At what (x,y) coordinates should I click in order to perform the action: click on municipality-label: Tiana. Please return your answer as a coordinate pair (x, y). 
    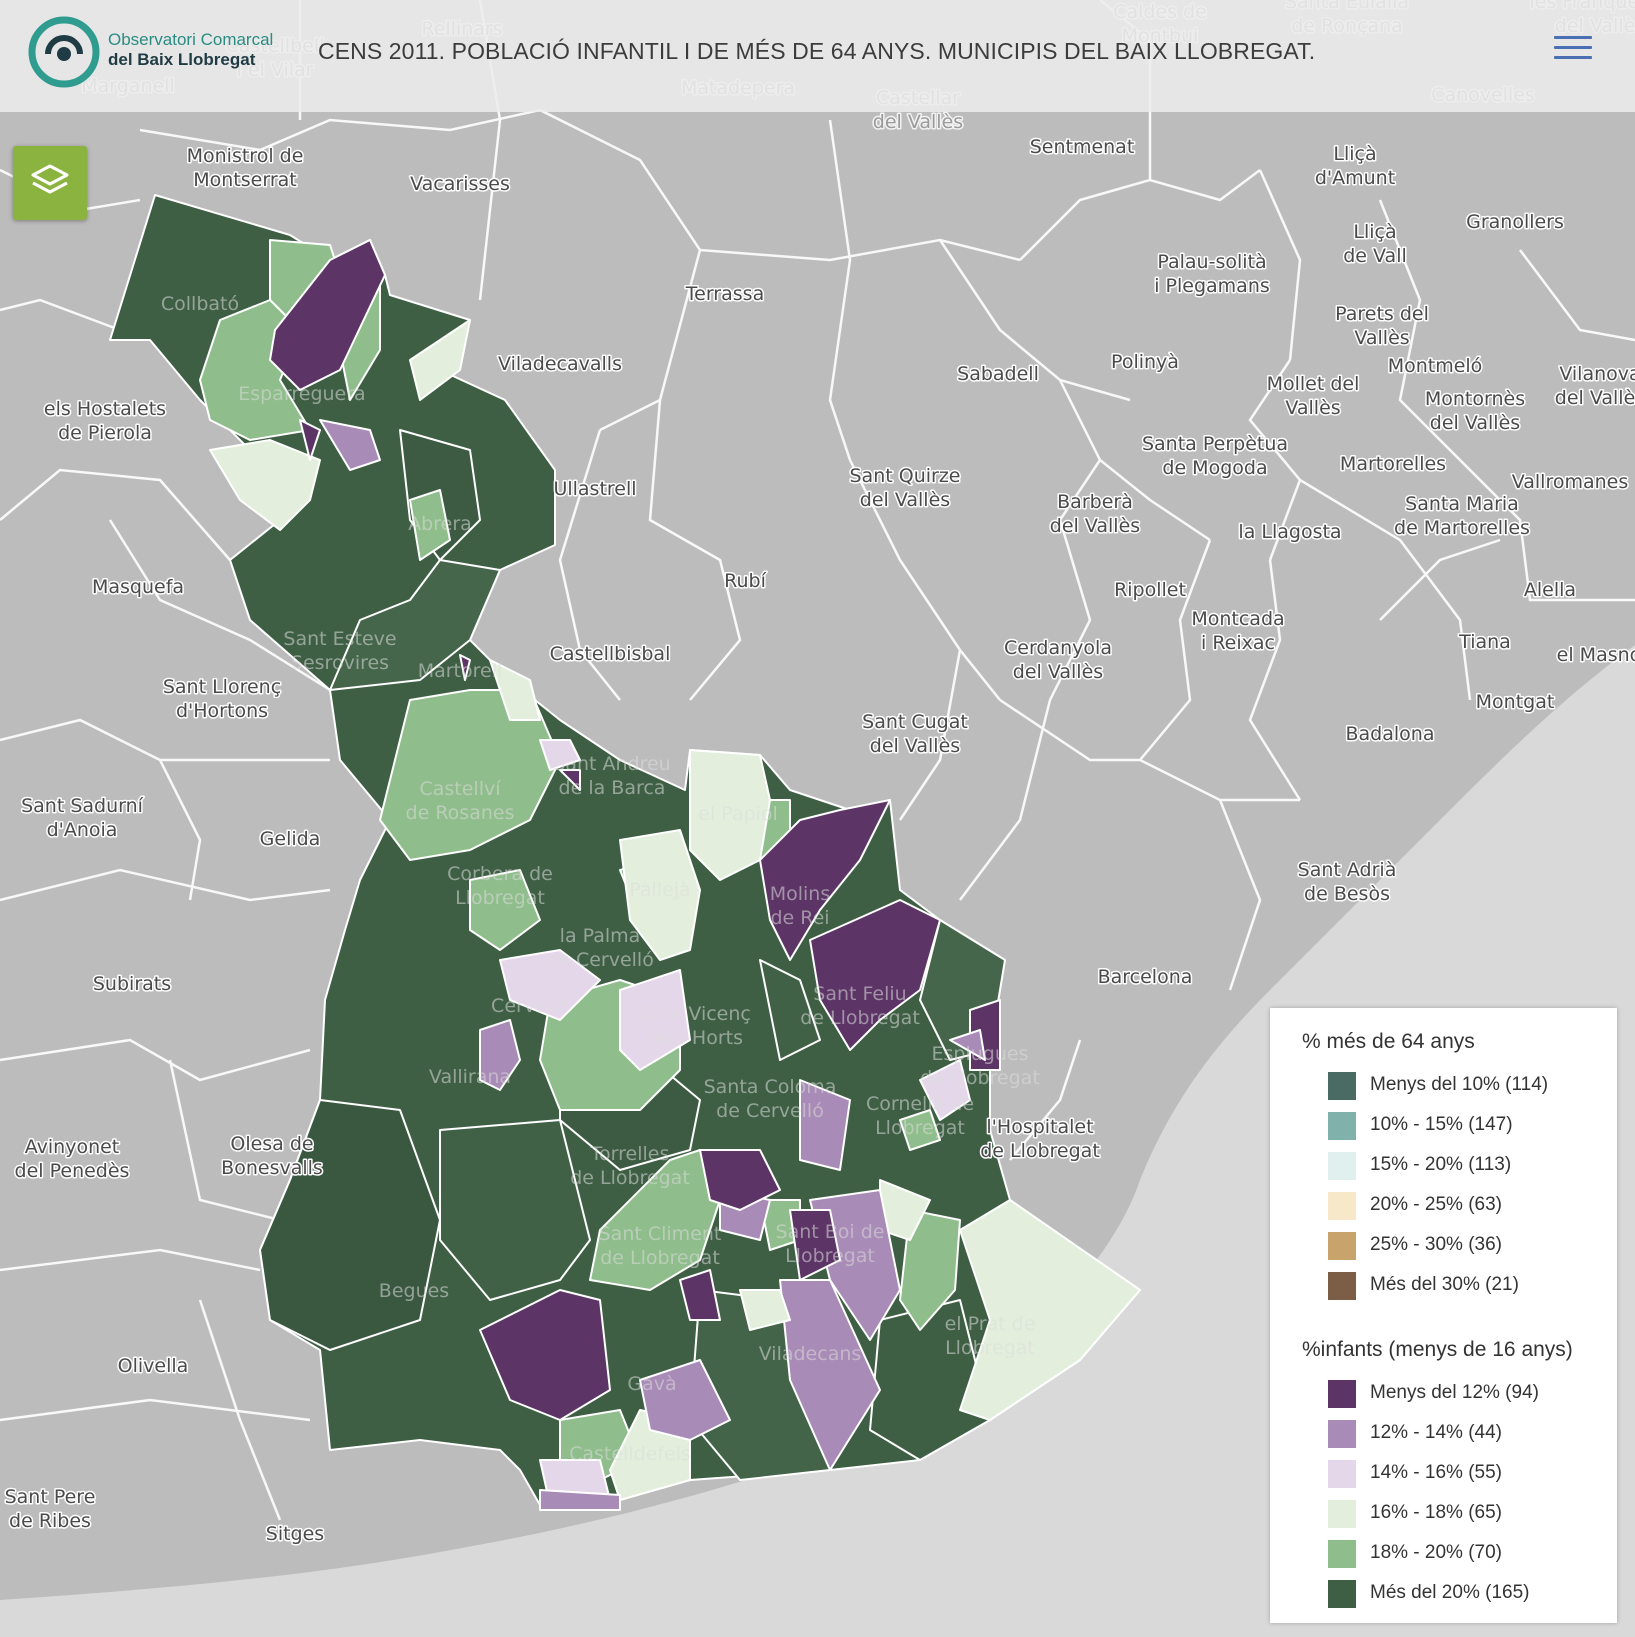
    Looking at the image, I should click on (1484, 642).